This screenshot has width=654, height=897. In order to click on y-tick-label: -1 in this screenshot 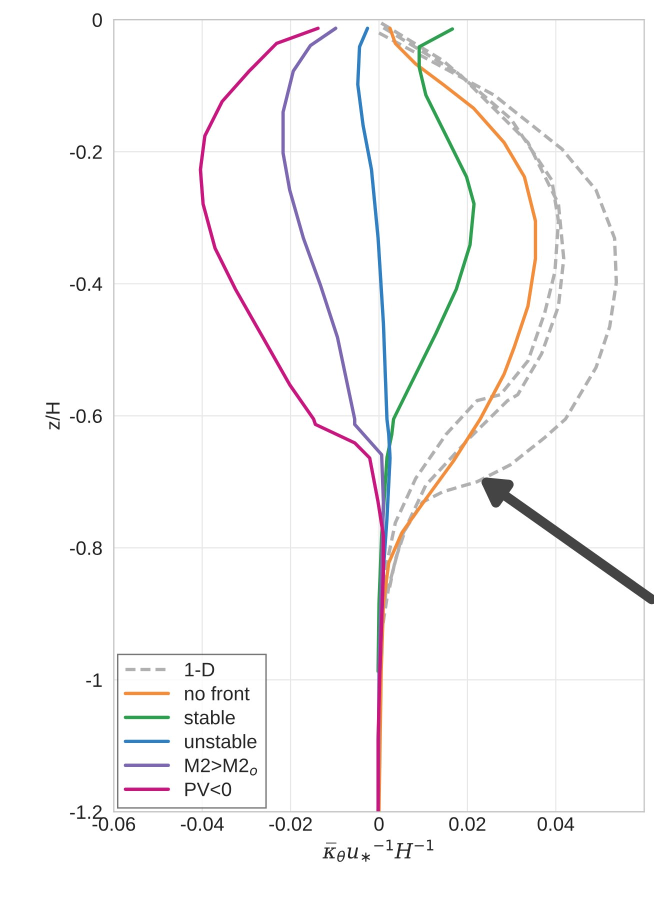, I will do `click(94, 680)`.